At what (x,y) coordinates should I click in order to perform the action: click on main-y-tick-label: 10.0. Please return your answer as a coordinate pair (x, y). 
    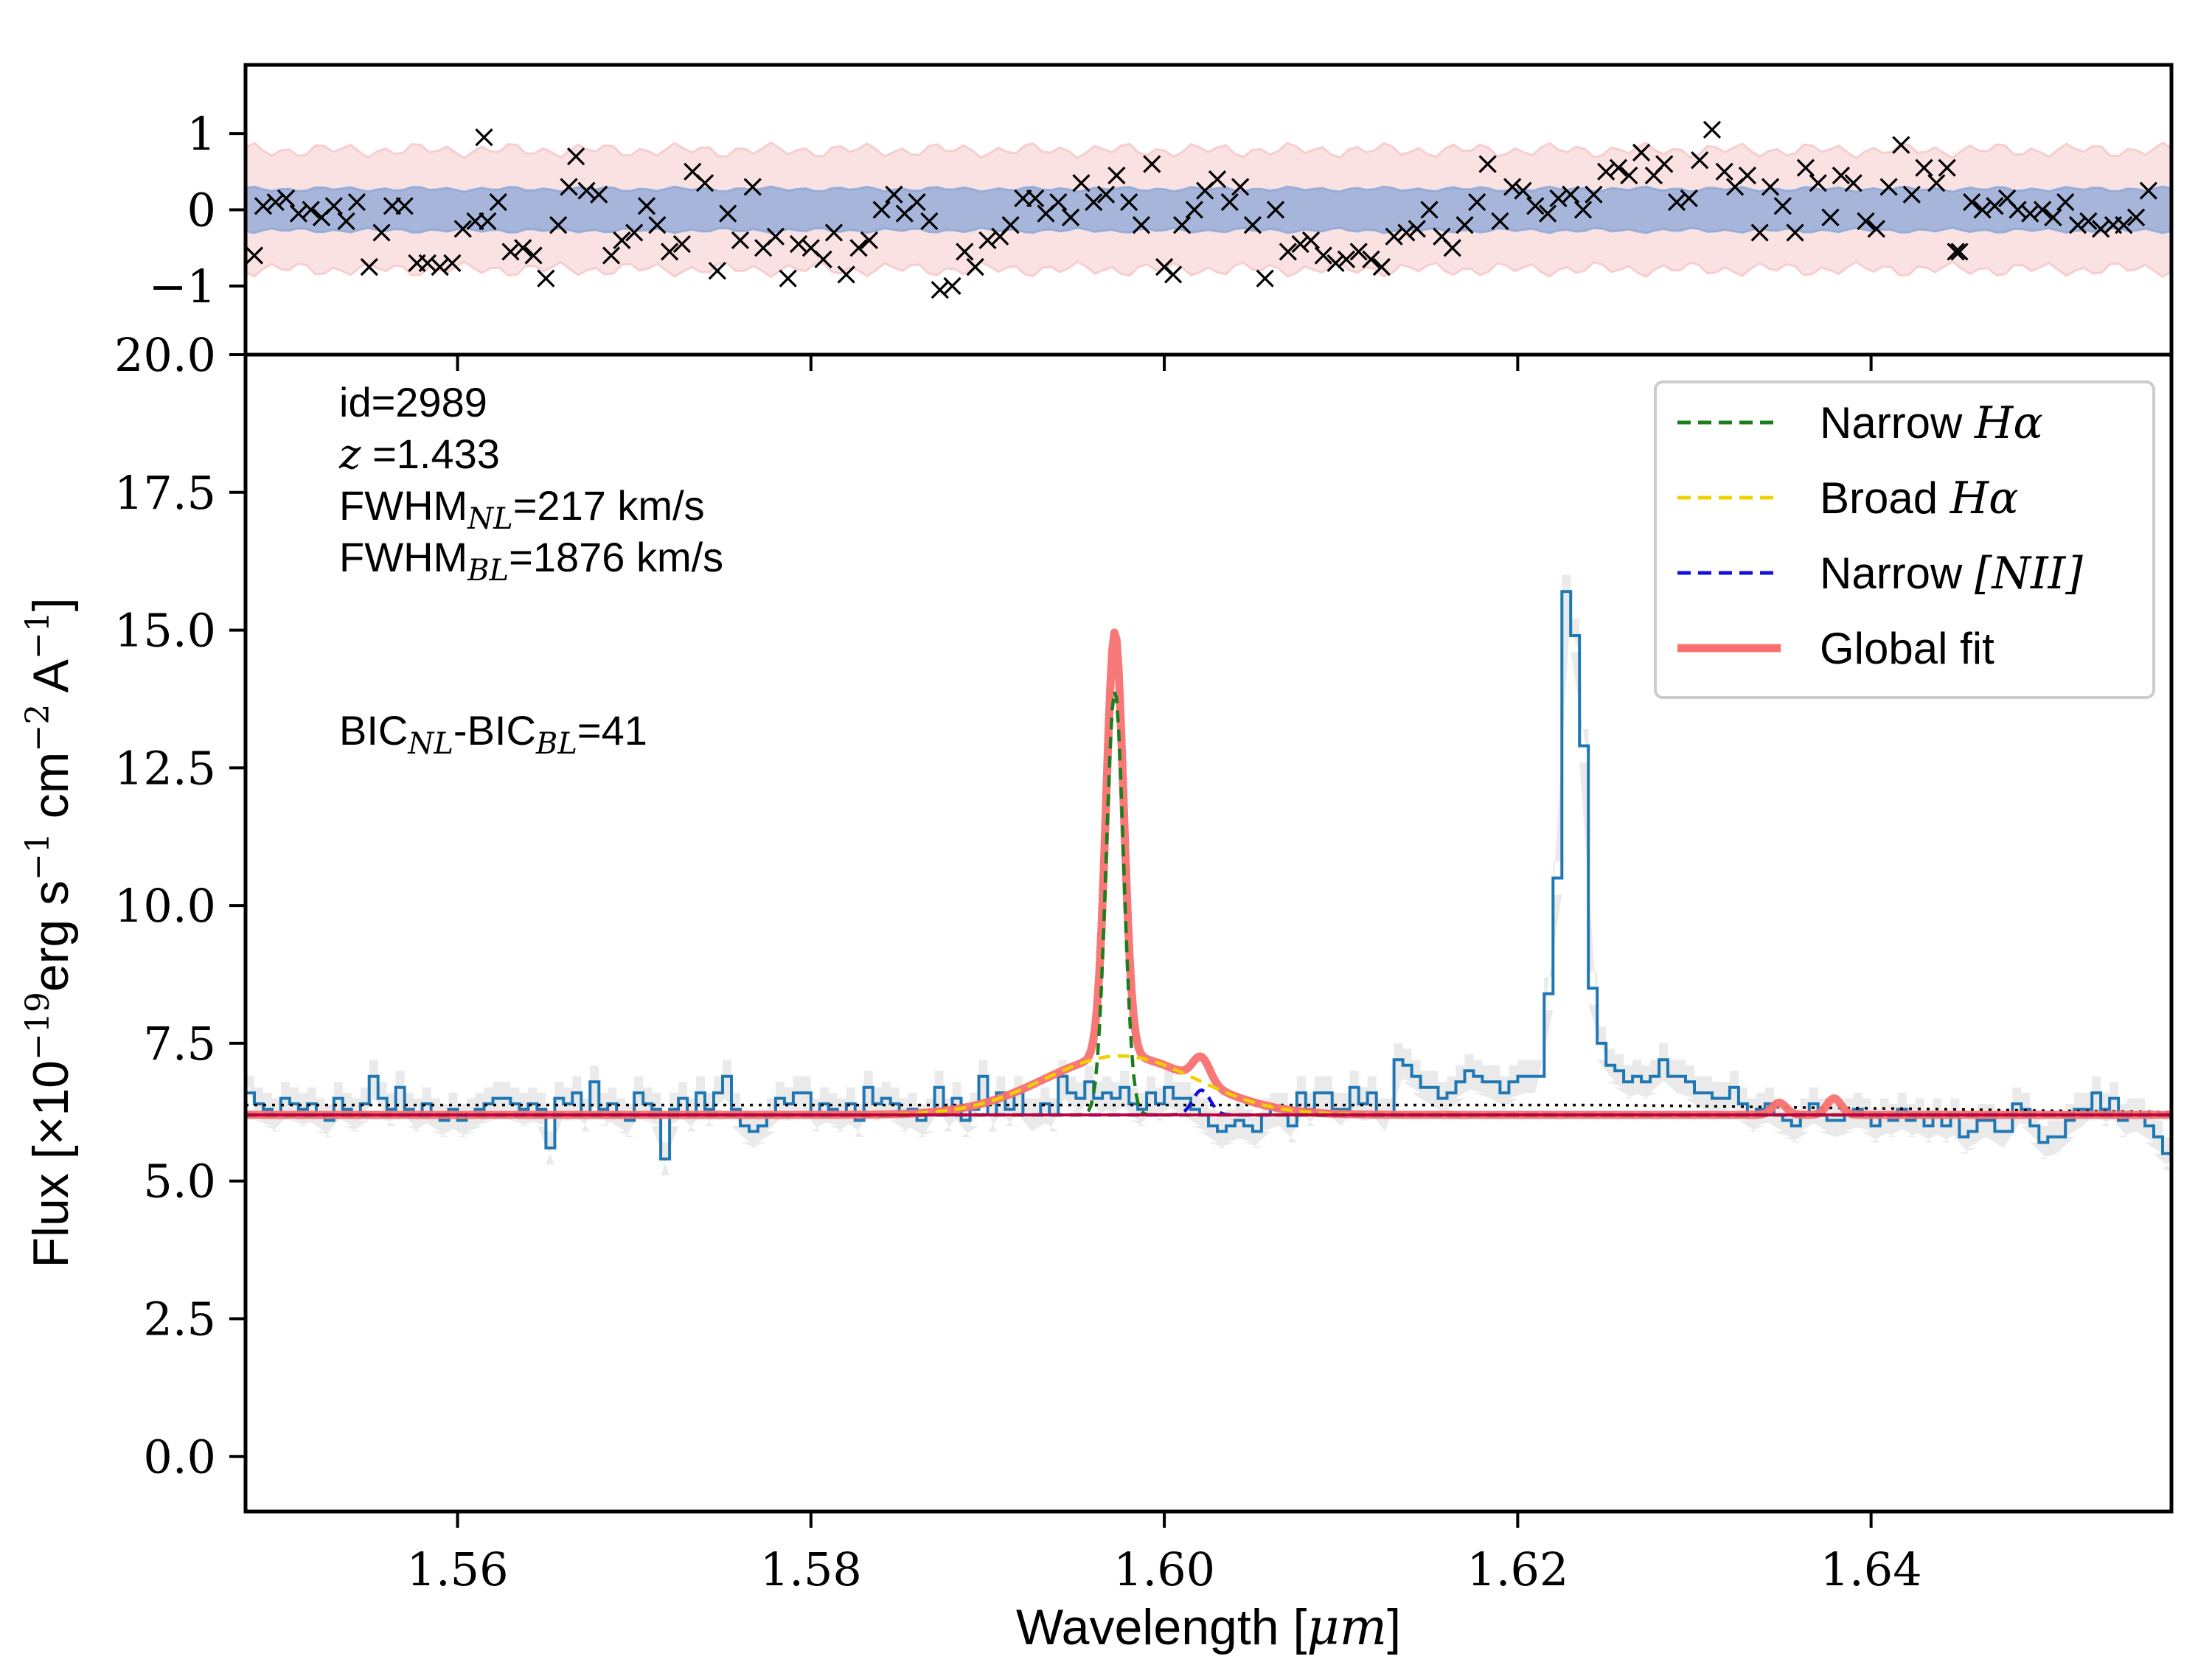
    Looking at the image, I should click on (165, 906).